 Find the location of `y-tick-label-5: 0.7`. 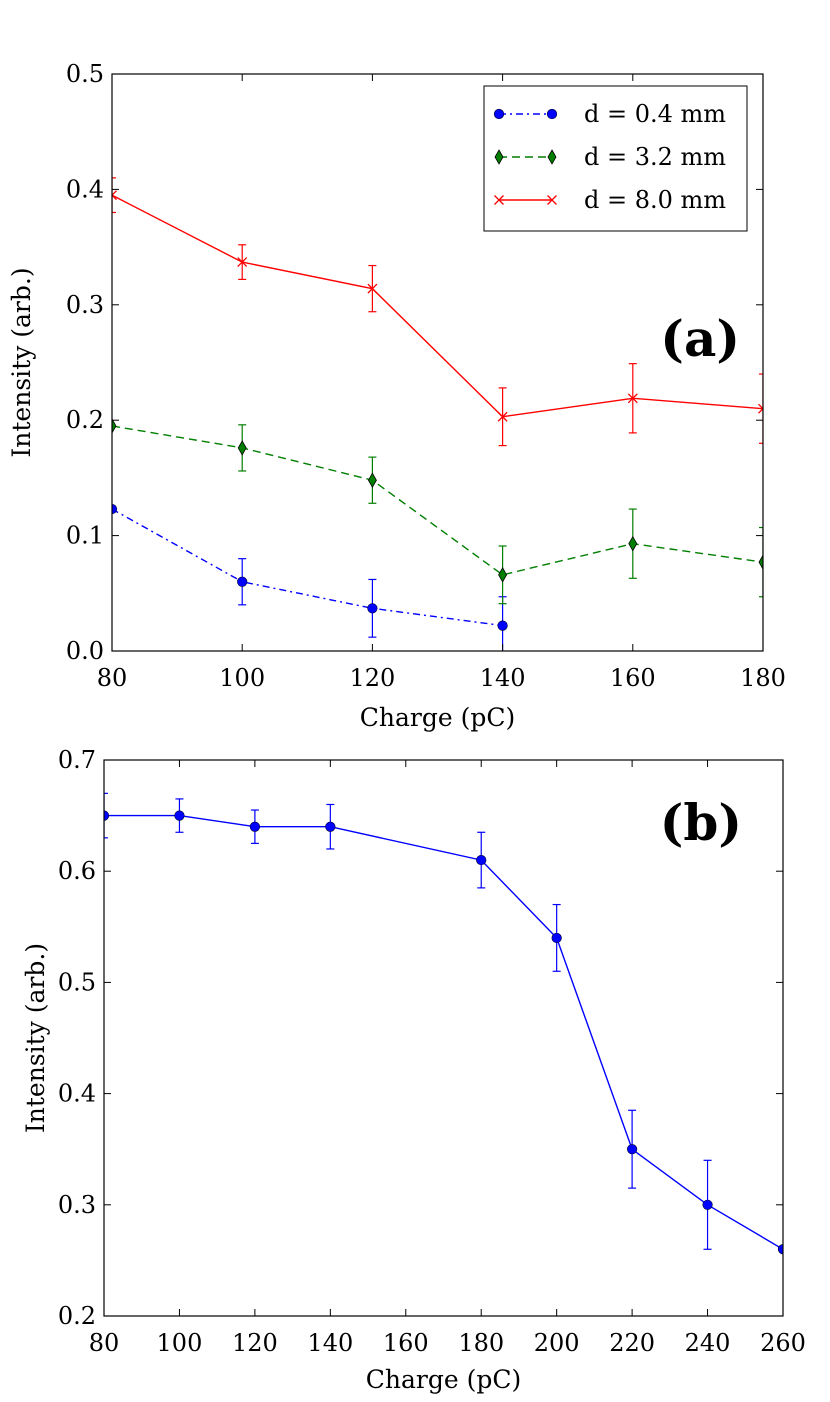

y-tick-label-5: 0.7 is located at coordinates (77, 760).